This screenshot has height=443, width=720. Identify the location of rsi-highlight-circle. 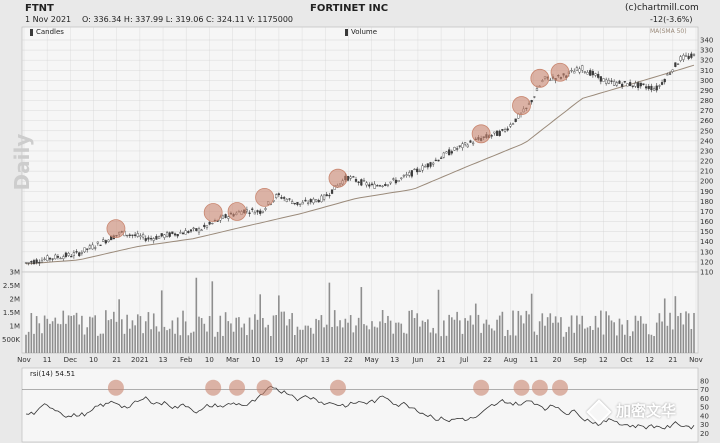
(115, 387).